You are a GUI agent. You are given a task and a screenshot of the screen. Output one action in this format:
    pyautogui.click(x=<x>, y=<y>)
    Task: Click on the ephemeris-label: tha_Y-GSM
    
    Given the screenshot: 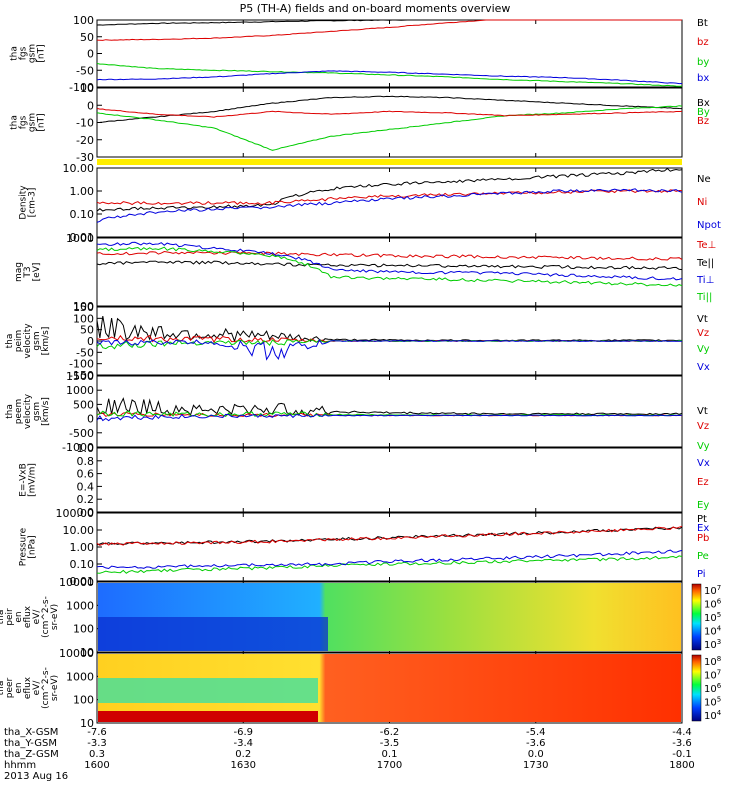 What is the action you would take?
    pyautogui.click(x=31, y=743)
    